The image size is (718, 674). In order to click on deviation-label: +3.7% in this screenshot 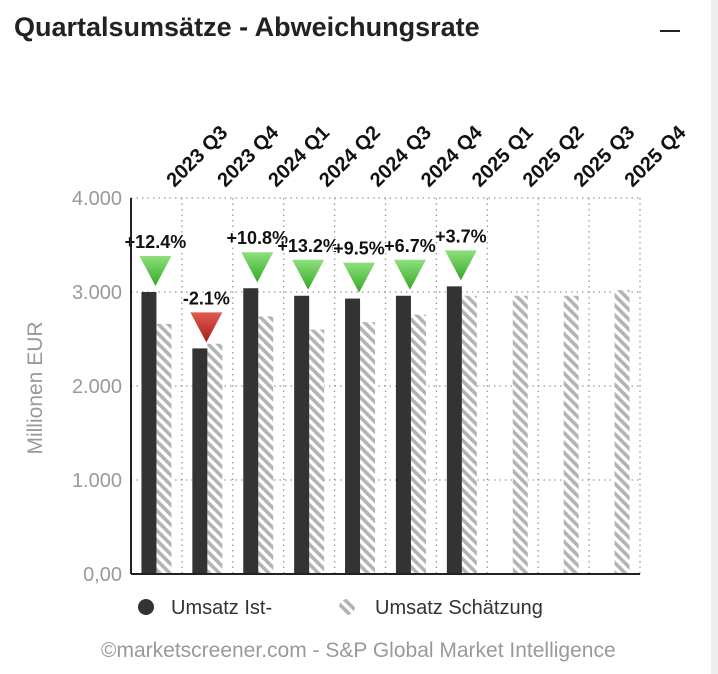, I will do `click(461, 236)`.